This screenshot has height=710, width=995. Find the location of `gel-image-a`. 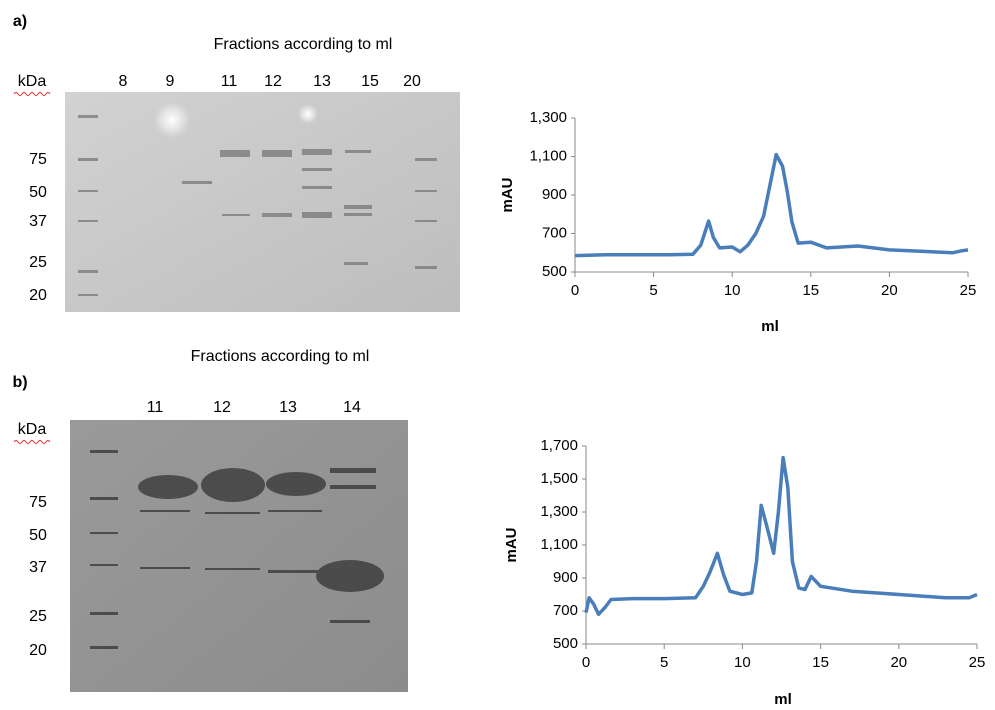

gel-image-a is located at coordinates (262, 202).